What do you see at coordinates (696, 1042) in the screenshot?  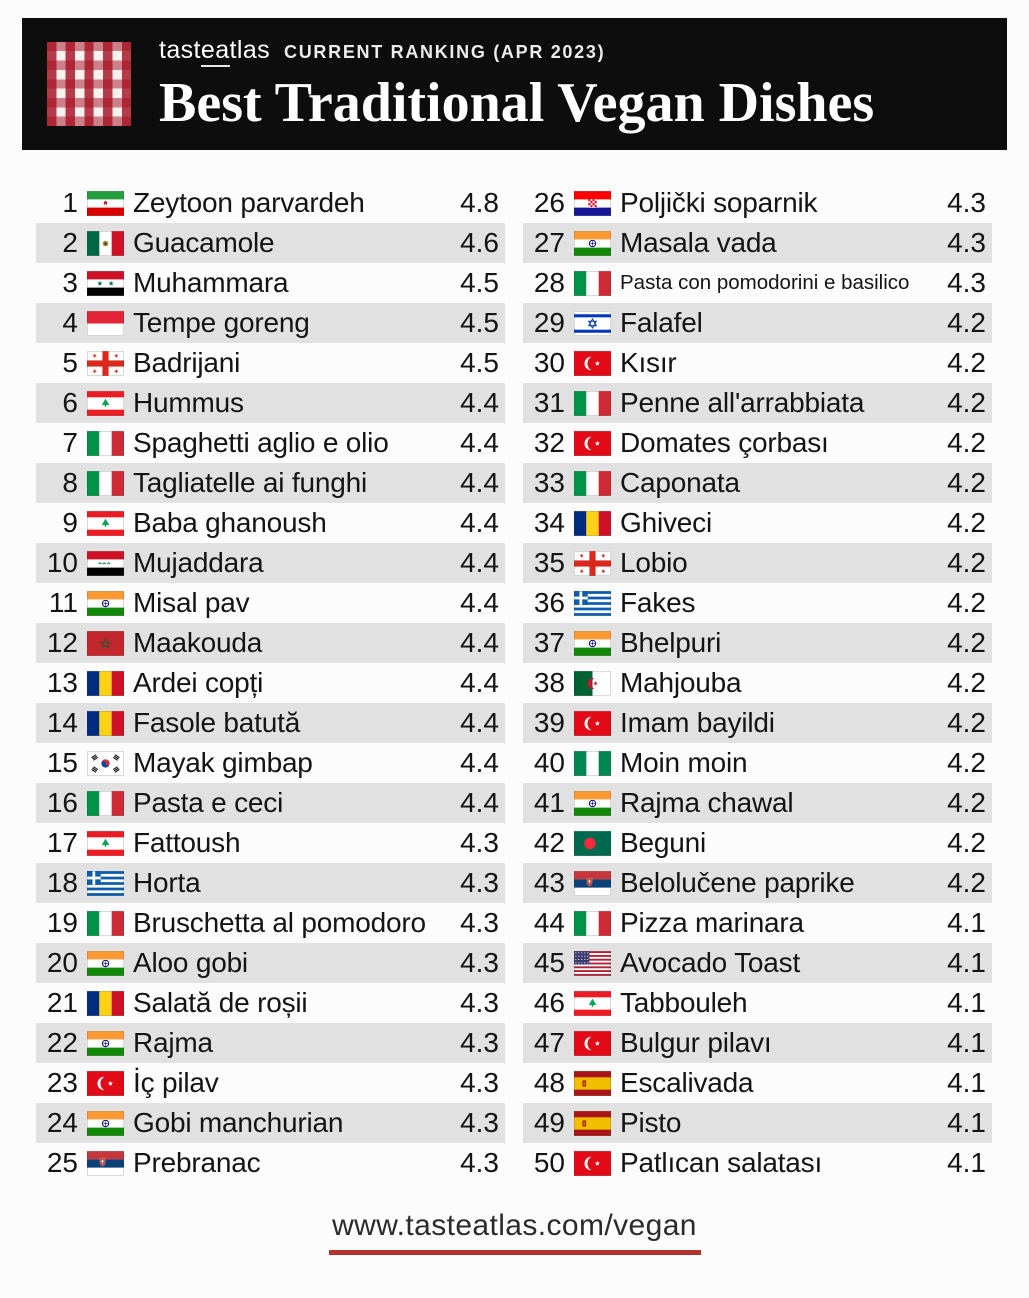 I see `dish-name: Bulgur pilavı` at bounding box center [696, 1042].